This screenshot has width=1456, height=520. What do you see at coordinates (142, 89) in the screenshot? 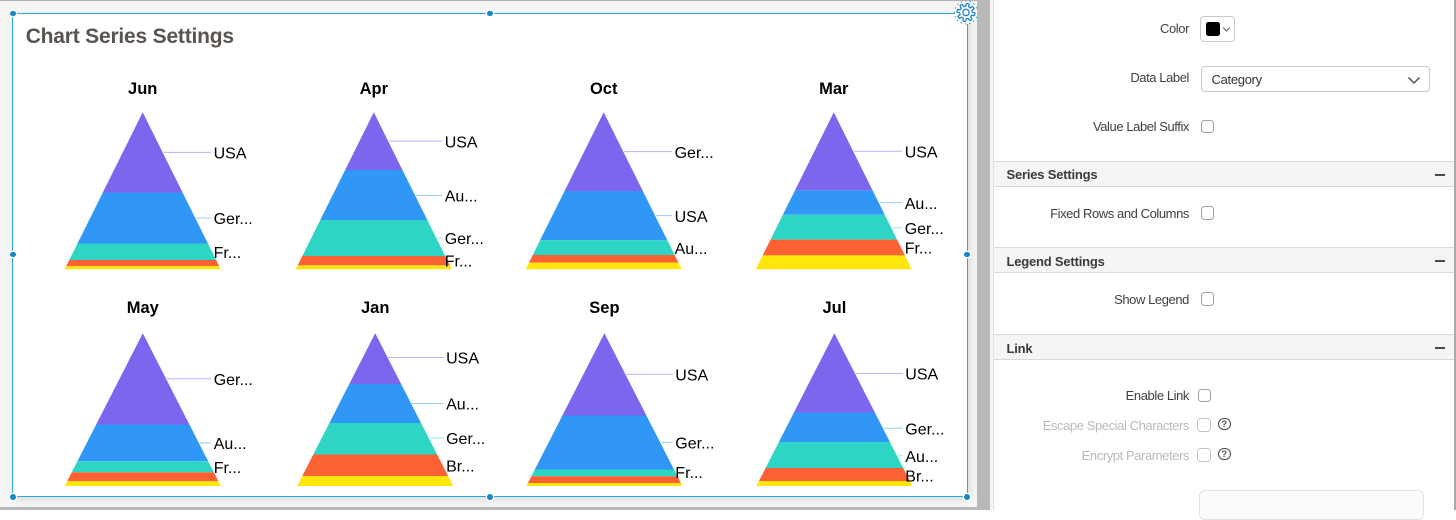
I see `svg-text: Jun` at bounding box center [142, 89].